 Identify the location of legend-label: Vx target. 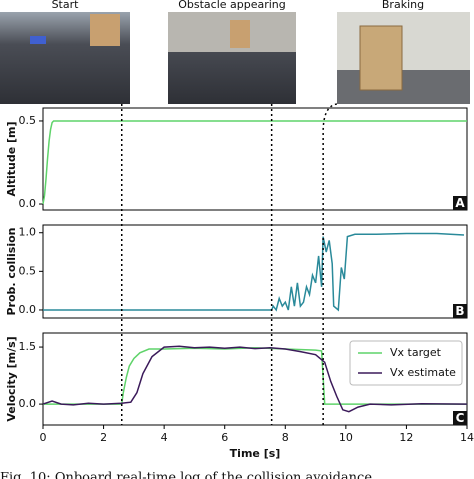
(416, 352).